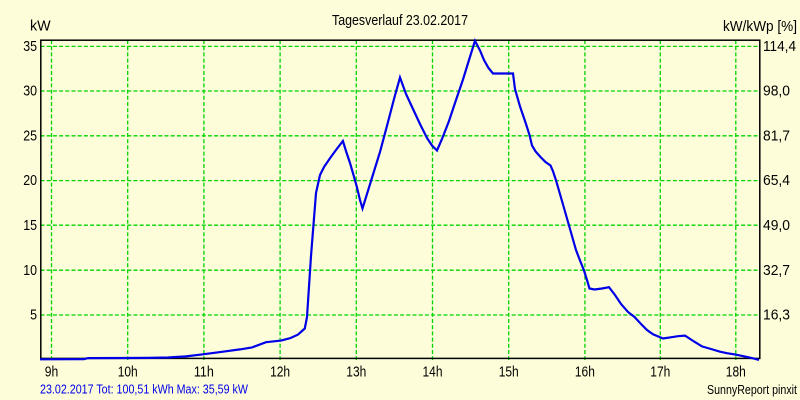  What do you see at coordinates (760, 27) in the screenshot?
I see `svg-text: kW/kWp [%]` at bounding box center [760, 27].